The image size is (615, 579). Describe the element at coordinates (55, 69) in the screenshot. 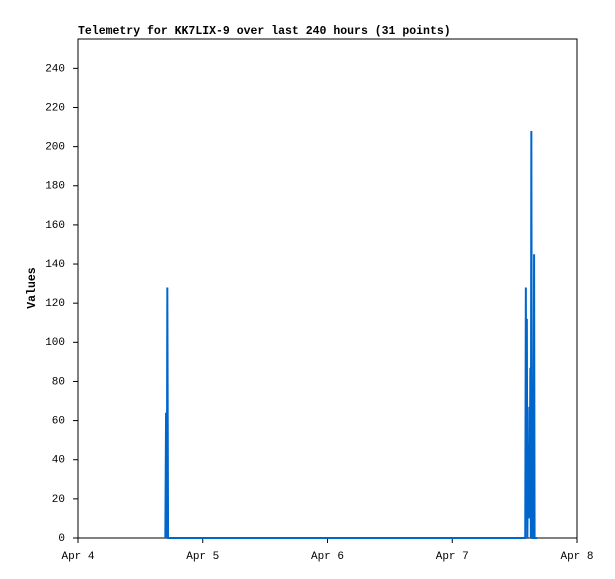

I see `y-tick-label: 240` at that location.